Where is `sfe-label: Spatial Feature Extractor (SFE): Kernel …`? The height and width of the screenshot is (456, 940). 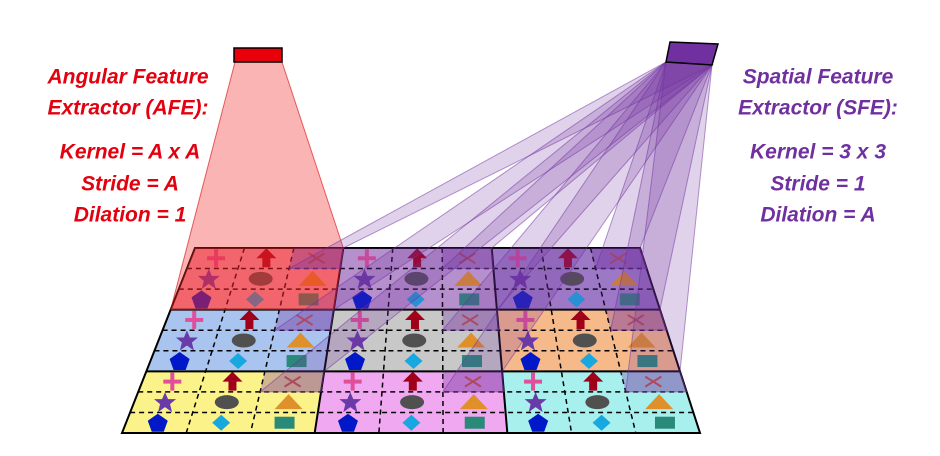
sfe-label: Spatial Feature Extractor (SFE): Kernel … is located at coordinates (818, 146).